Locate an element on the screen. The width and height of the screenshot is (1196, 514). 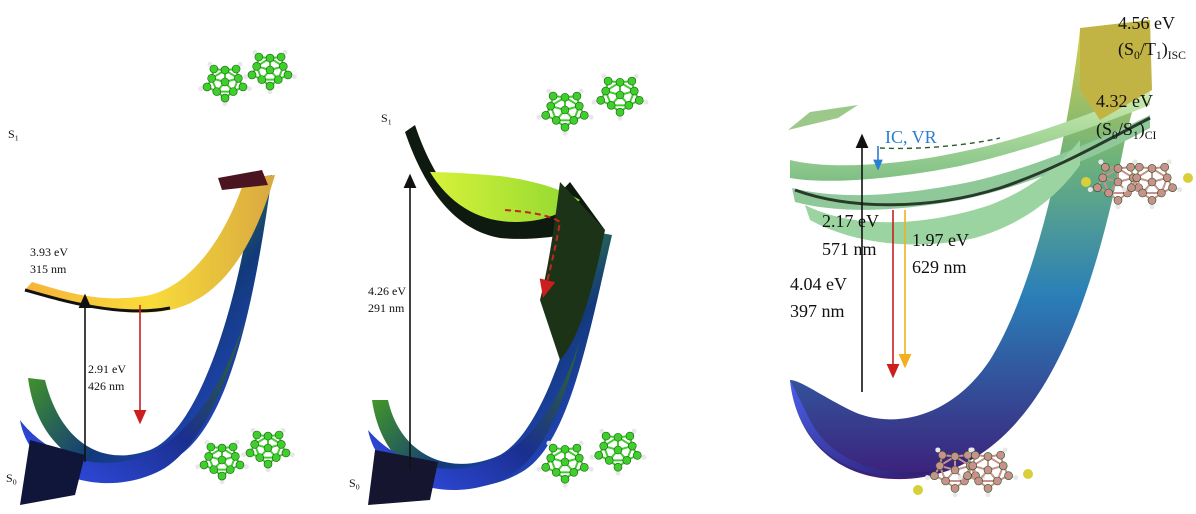
panel1-s1-label: S1 is located at coordinates (13, 135).